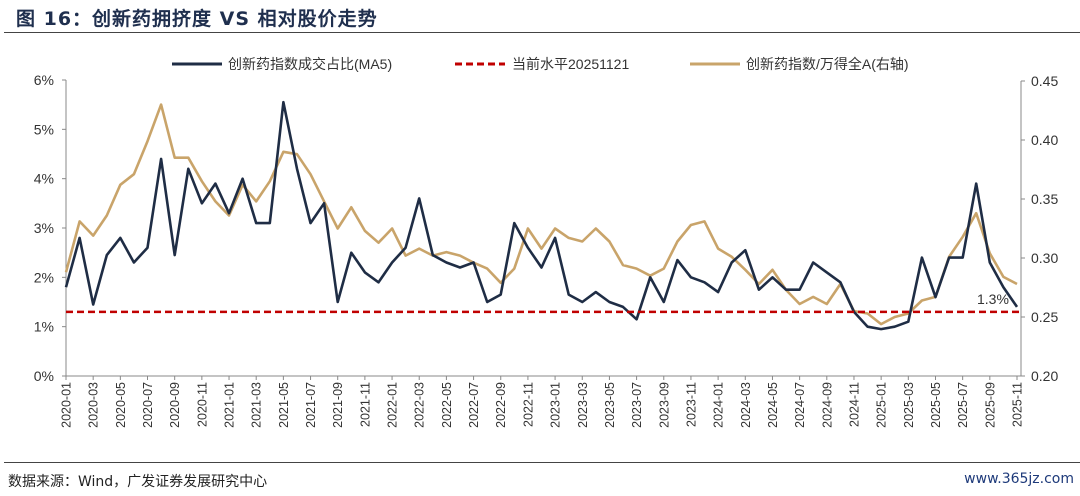  Describe the element at coordinates (691, 404) in the screenshot. I see `x-axis-tick-label: 2023-11` at that location.